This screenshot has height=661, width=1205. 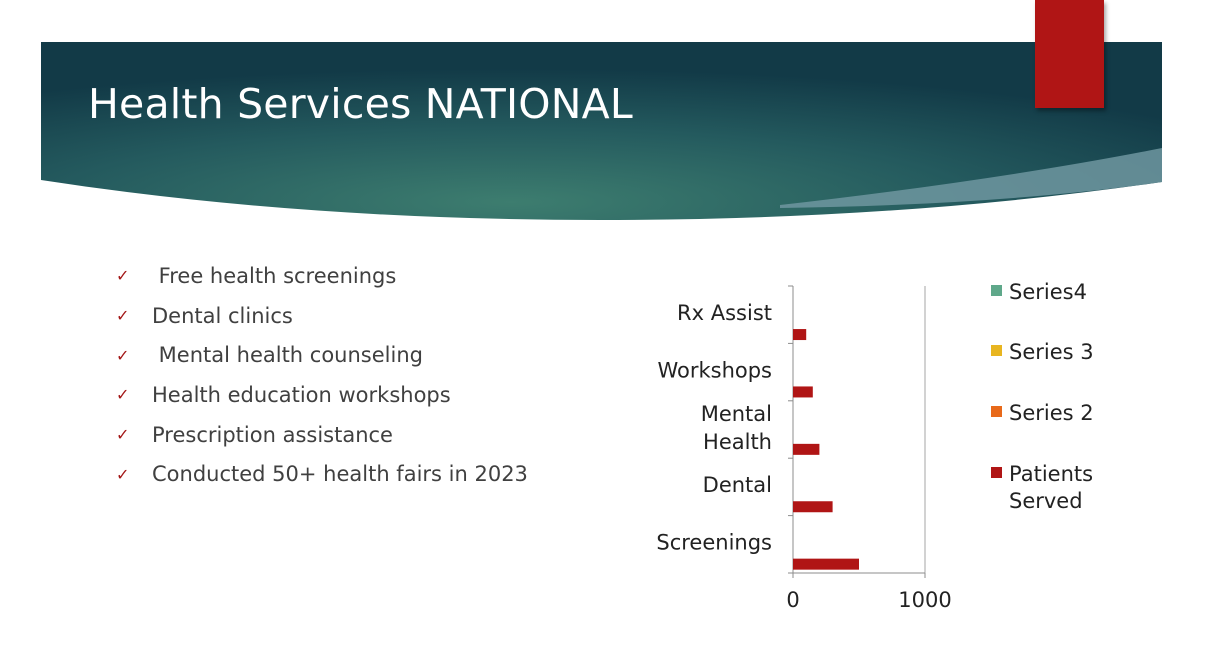 I want to click on bullet-item: ✓ Mental health counseling, so click(x=322, y=355).